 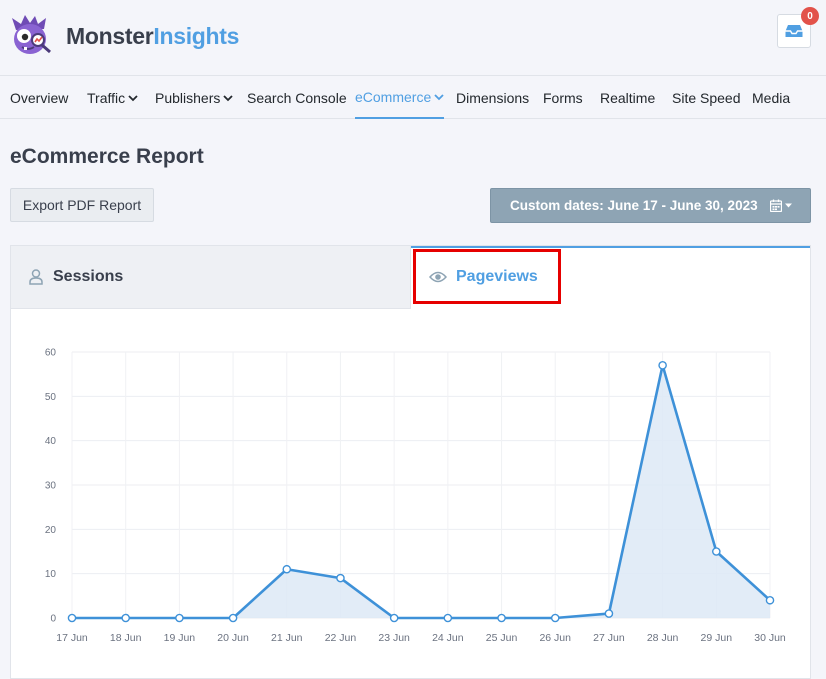 I want to click on x-tick-label: 21 Jun, so click(x=287, y=638).